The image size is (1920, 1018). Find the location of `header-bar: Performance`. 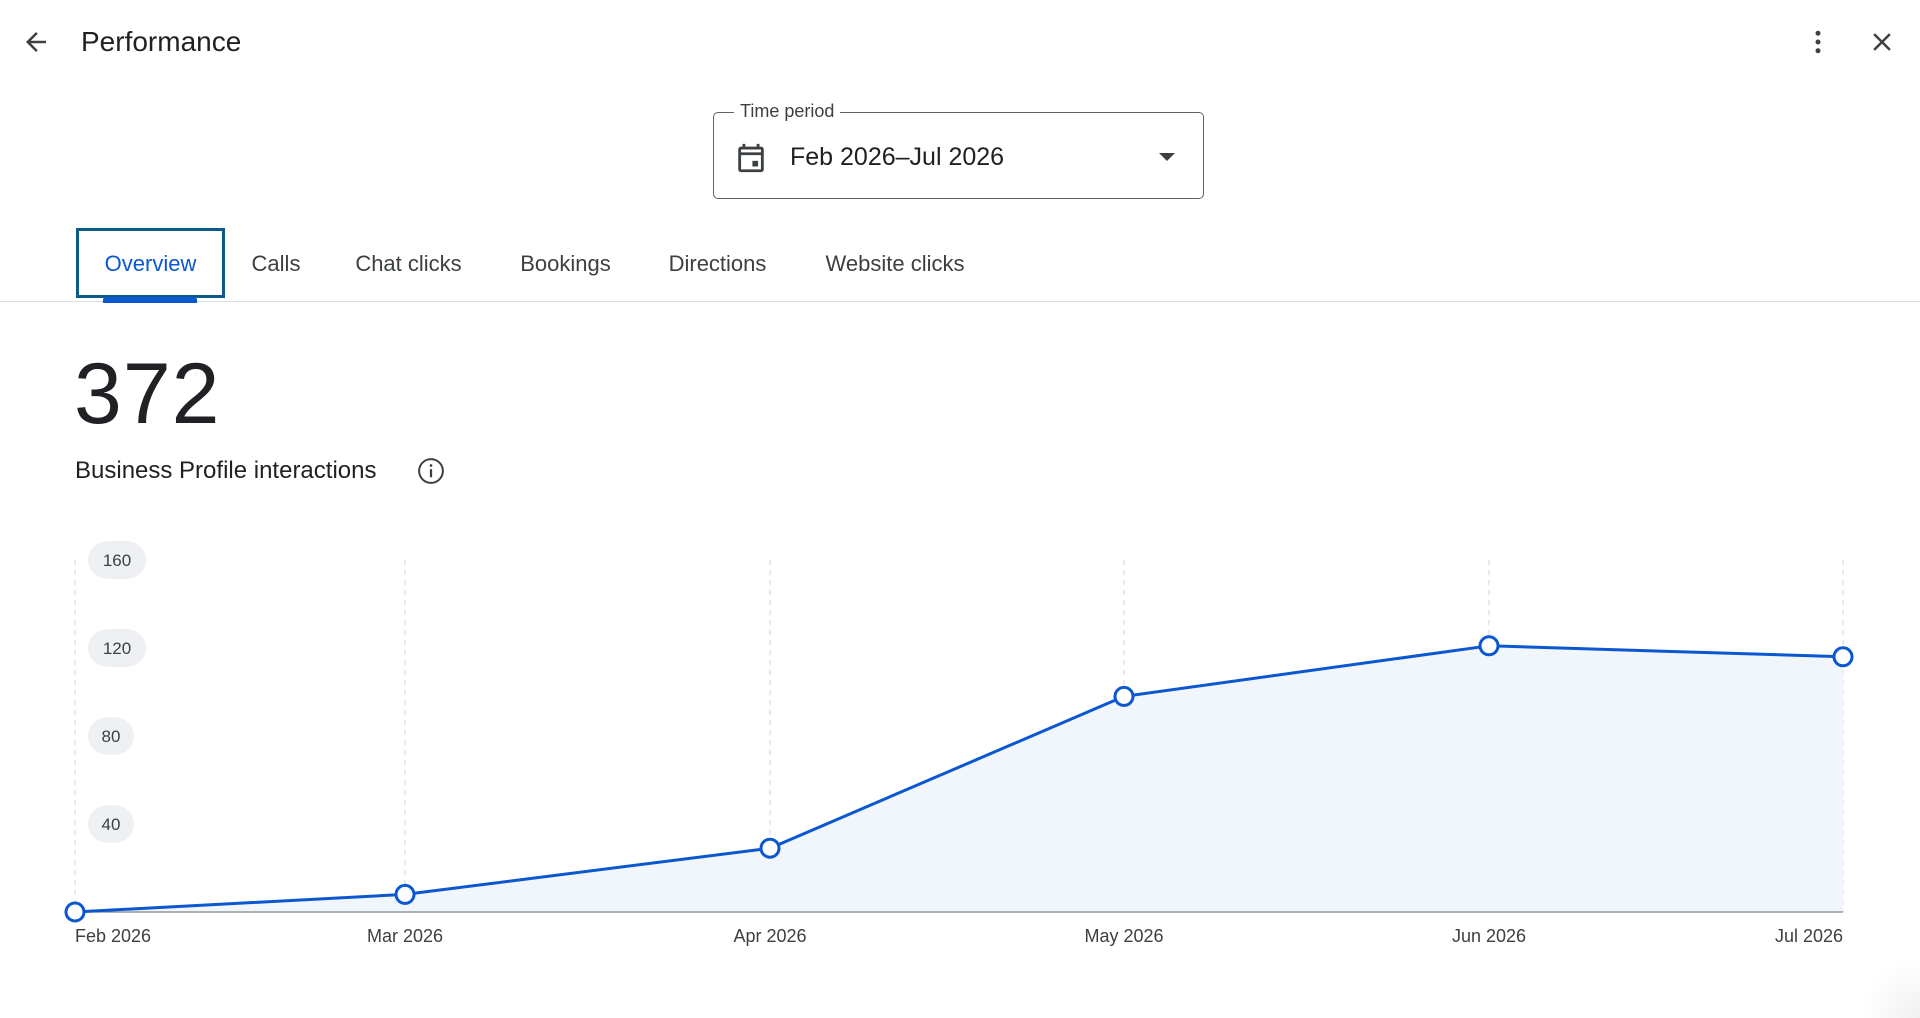

header-bar: Performance is located at coordinates (960, 42).